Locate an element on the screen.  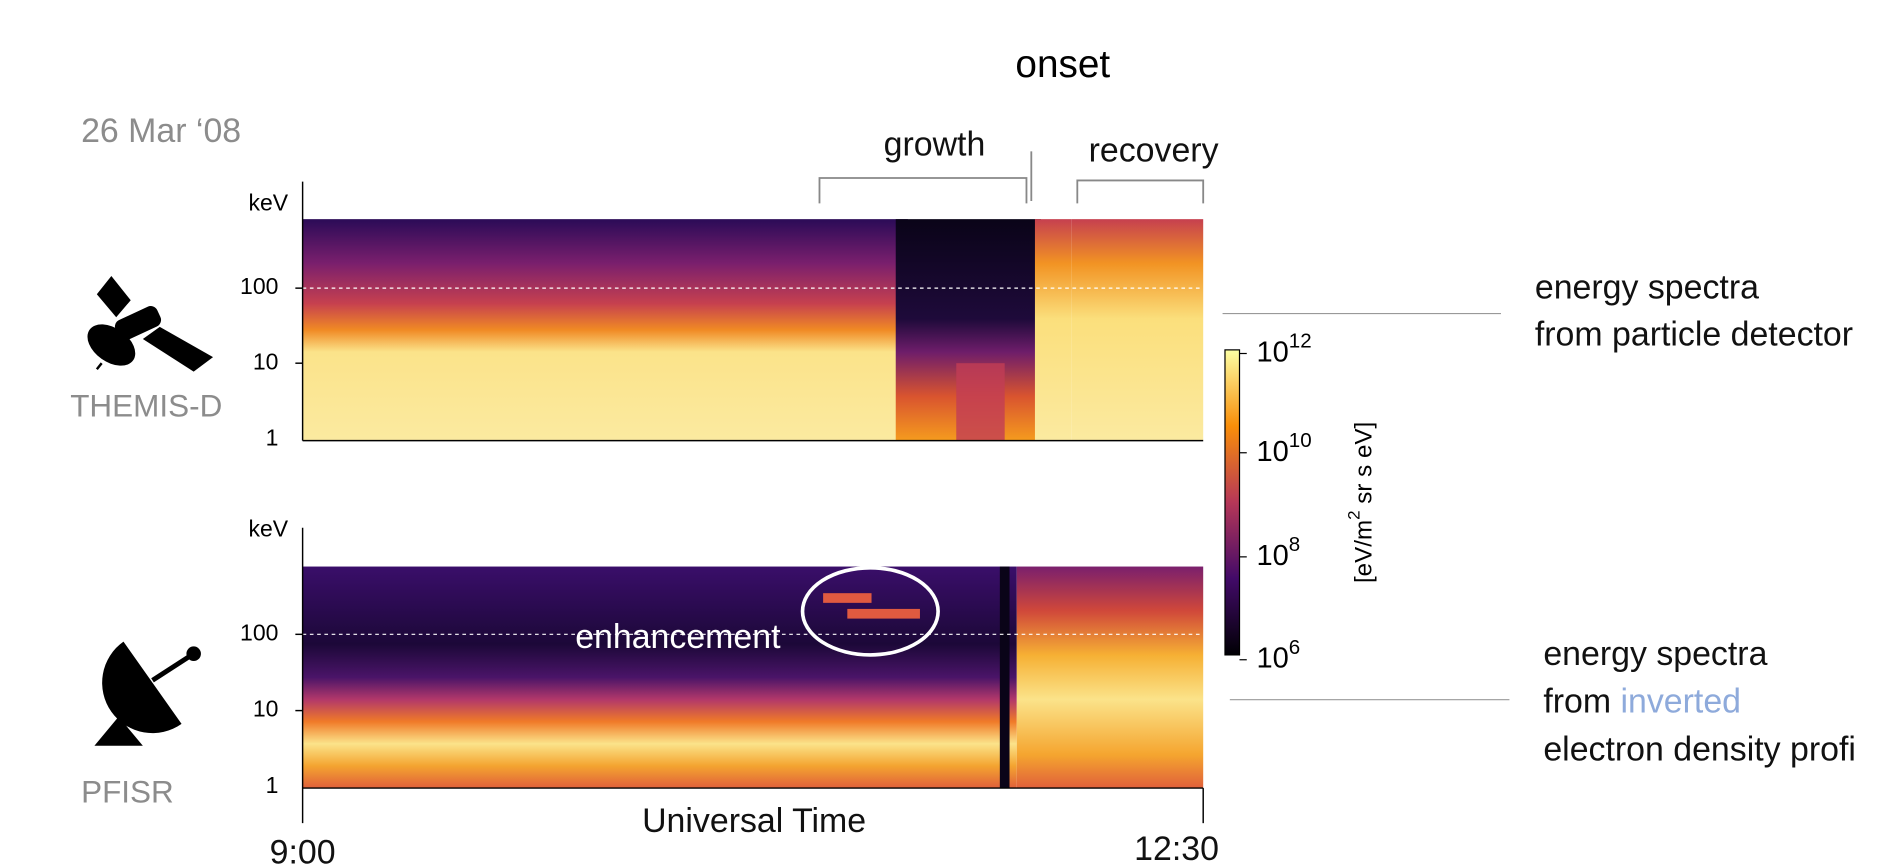
phase-label: recovery is located at coordinates (1154, 151).